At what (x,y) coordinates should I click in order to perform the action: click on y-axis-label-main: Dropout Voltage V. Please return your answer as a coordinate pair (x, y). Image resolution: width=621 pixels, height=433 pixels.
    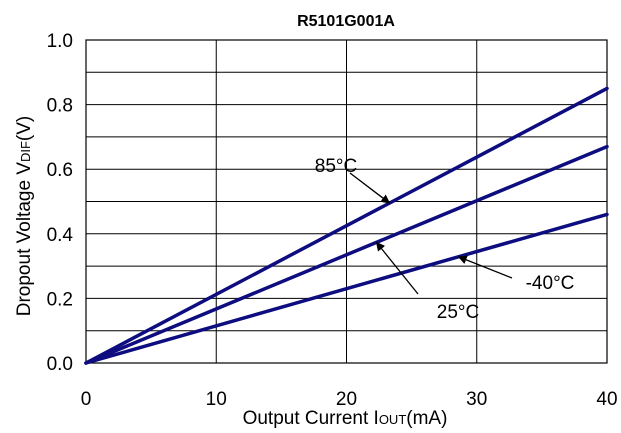
    Looking at the image, I should click on (24, 239).